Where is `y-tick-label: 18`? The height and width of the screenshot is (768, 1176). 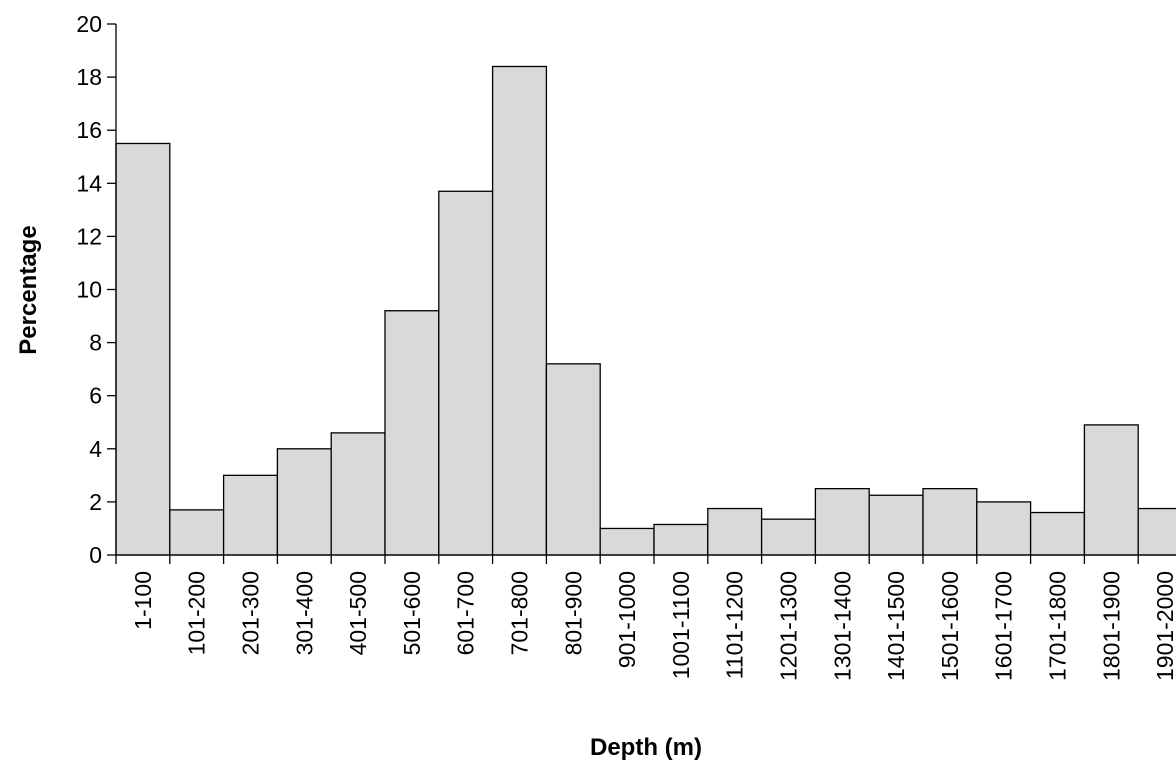
y-tick-label: 18 is located at coordinates (89, 77).